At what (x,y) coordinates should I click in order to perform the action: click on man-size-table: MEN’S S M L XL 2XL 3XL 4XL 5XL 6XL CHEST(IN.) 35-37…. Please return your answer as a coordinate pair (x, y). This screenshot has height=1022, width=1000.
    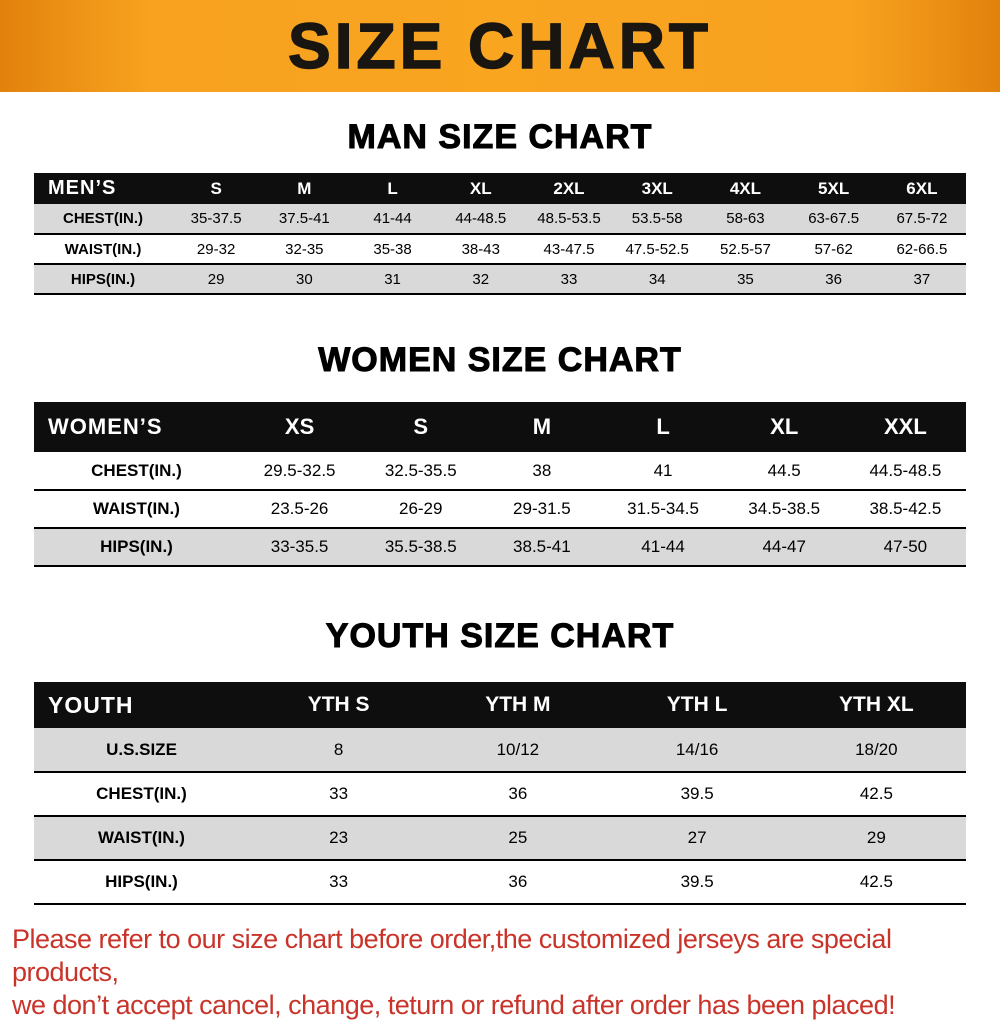
    Looking at the image, I should click on (500, 234).